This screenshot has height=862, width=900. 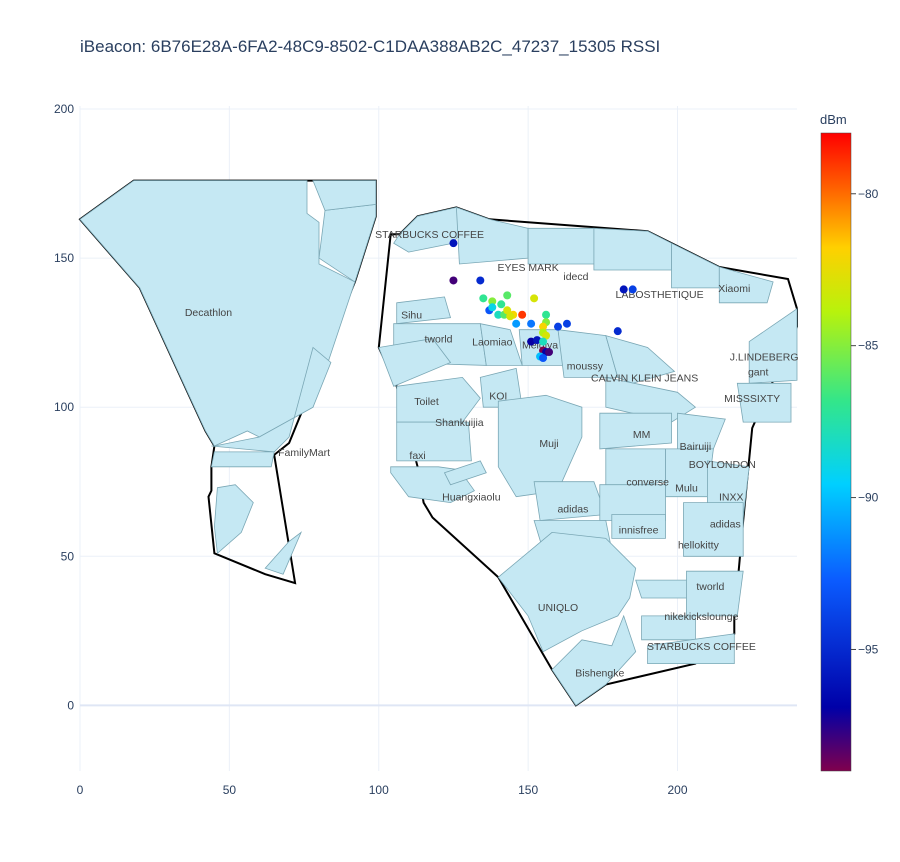 I want to click on store-label: MISSSIXTY, so click(x=752, y=399).